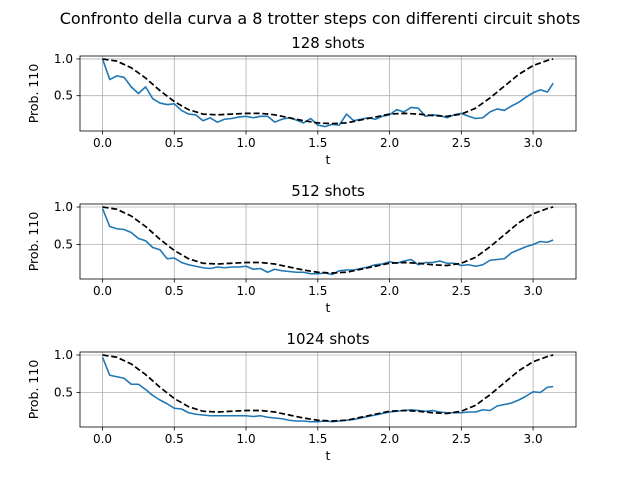 The width and height of the screenshot is (640, 480). Describe the element at coordinates (328, 43) in the screenshot. I see `subplot-title: 128 shots` at that location.